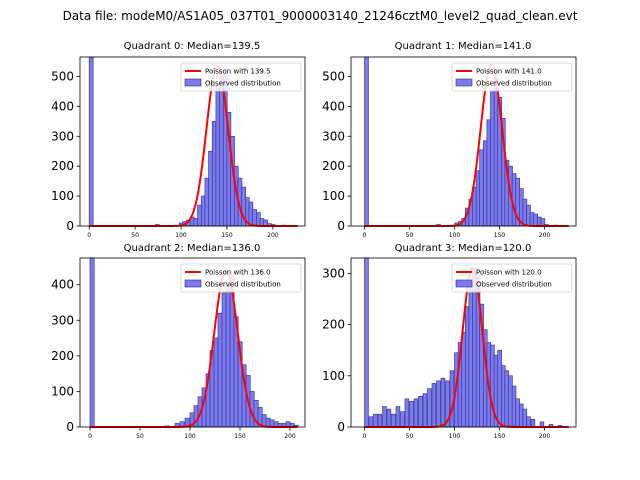 This screenshot has width=640, height=480. Describe the element at coordinates (455, 436) in the screenshot. I see `quadrant-3-xtick-label-100: 100` at that location.